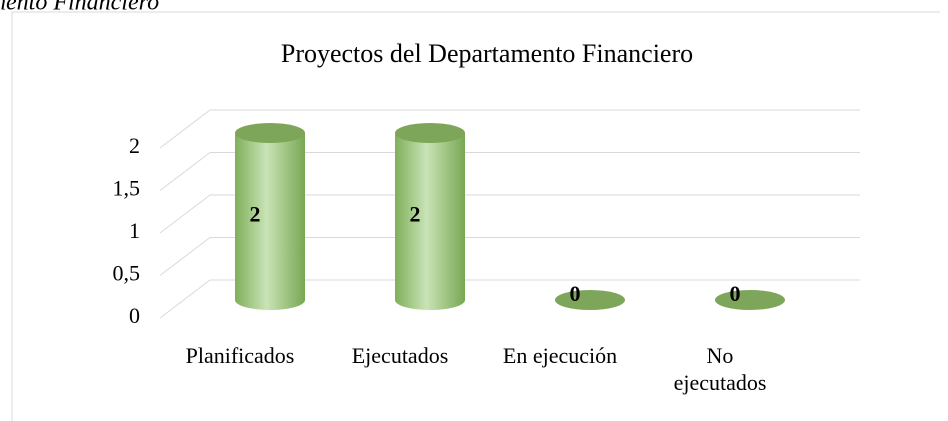 The height and width of the screenshot is (421, 948). I want to click on x-tick-label: En ejecución, so click(560, 355).